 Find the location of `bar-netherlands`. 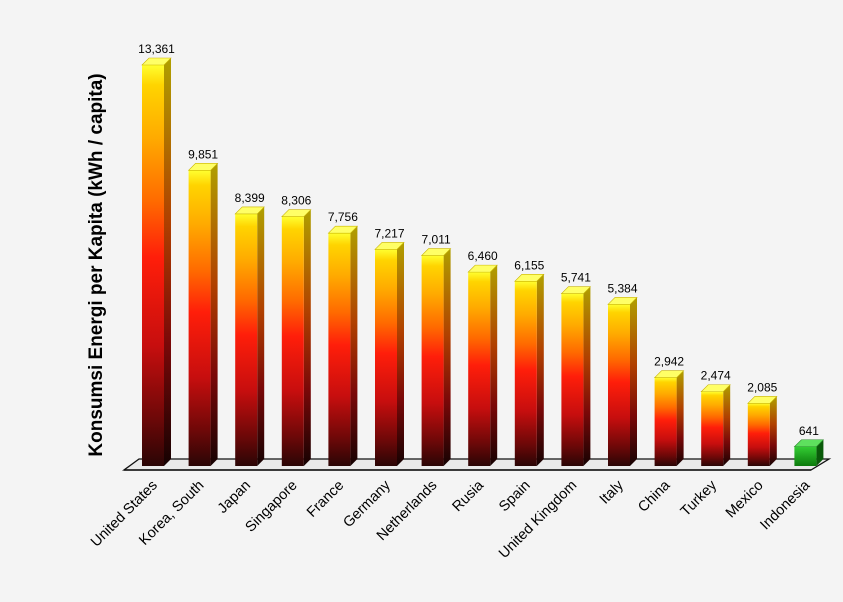

bar-netherlands is located at coordinates (436, 357).